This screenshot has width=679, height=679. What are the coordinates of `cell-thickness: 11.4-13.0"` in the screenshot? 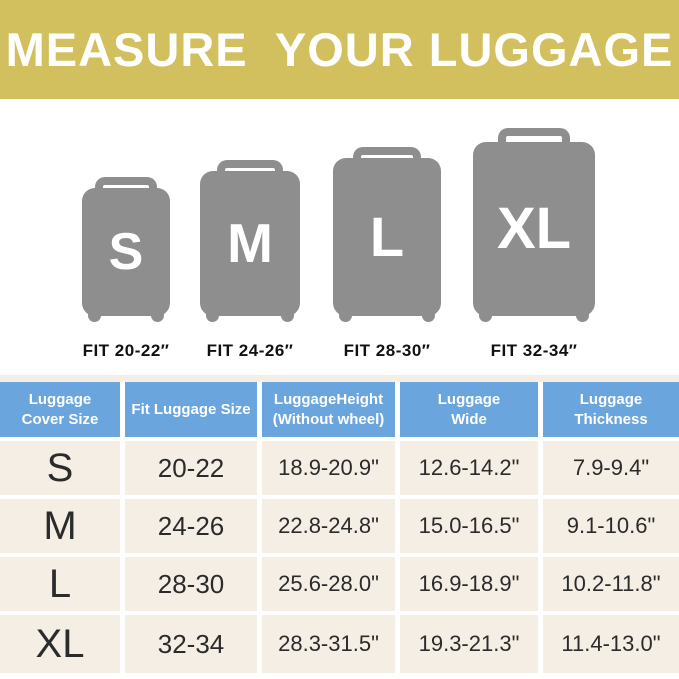 It's located at (611, 644).